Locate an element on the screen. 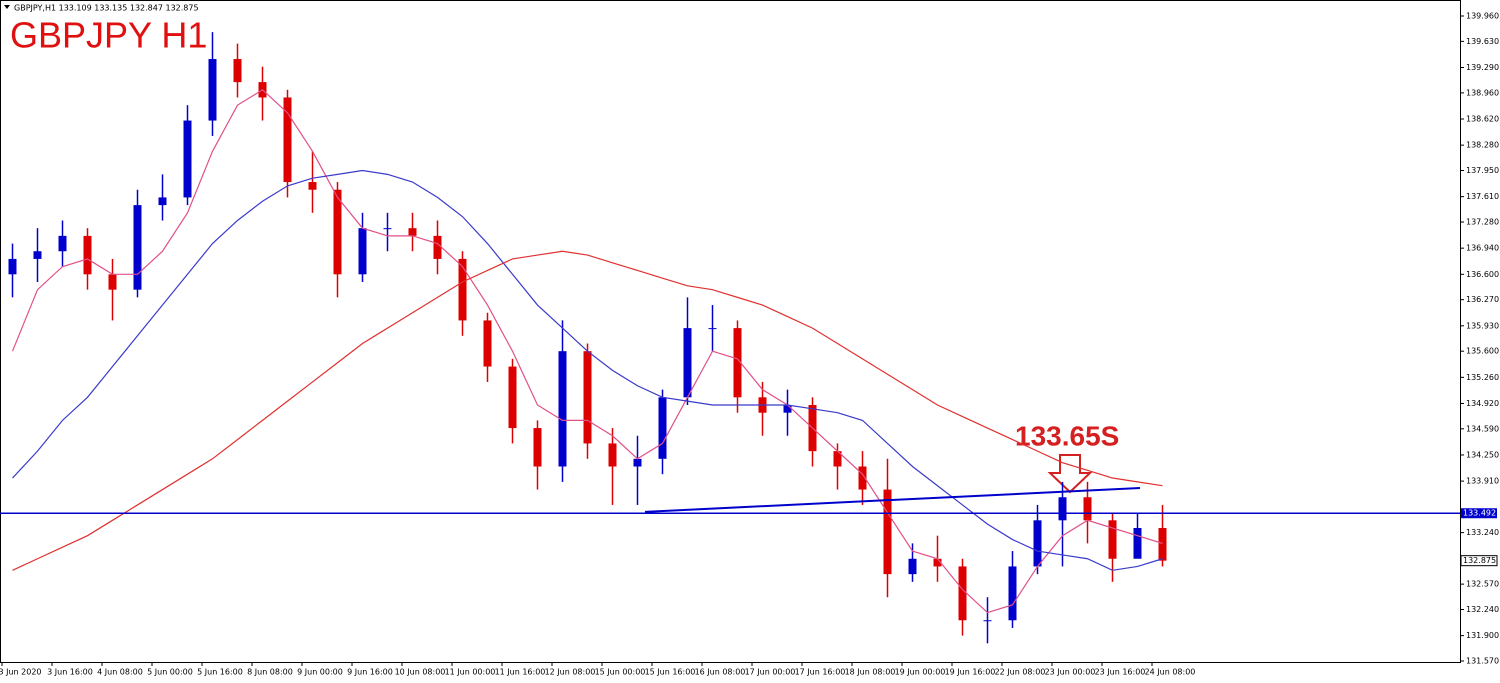  y-tick-label: 134.920 is located at coordinates (1482, 403).